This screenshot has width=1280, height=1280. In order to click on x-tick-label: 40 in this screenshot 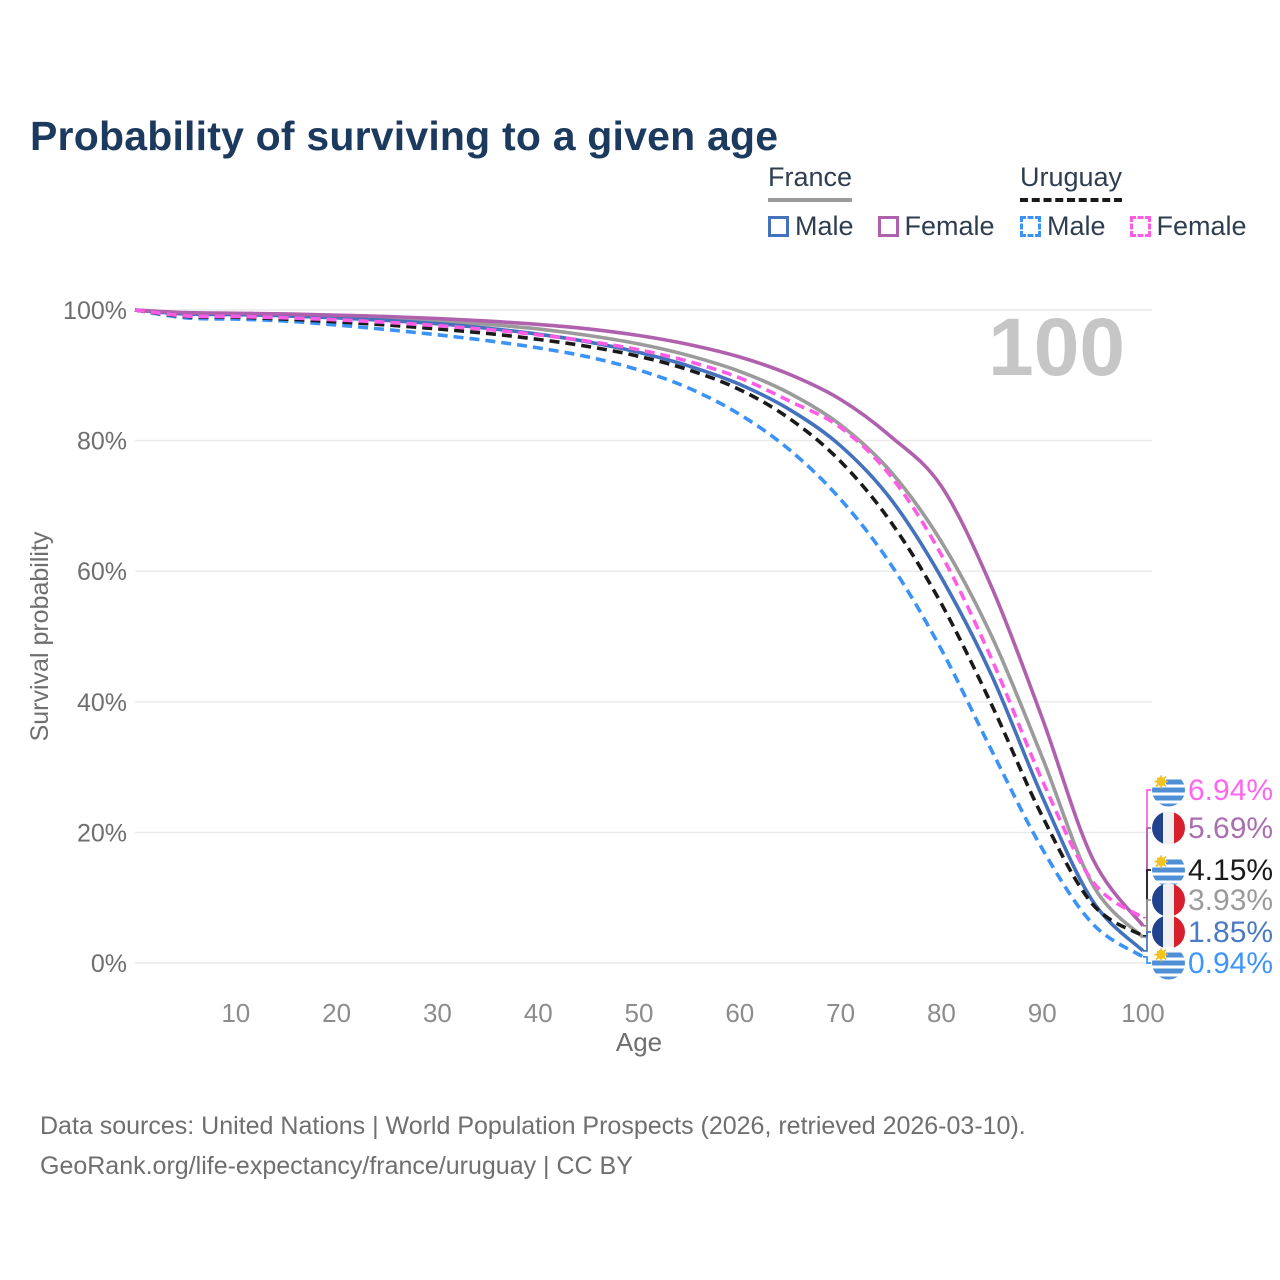, I will do `click(538, 1013)`.